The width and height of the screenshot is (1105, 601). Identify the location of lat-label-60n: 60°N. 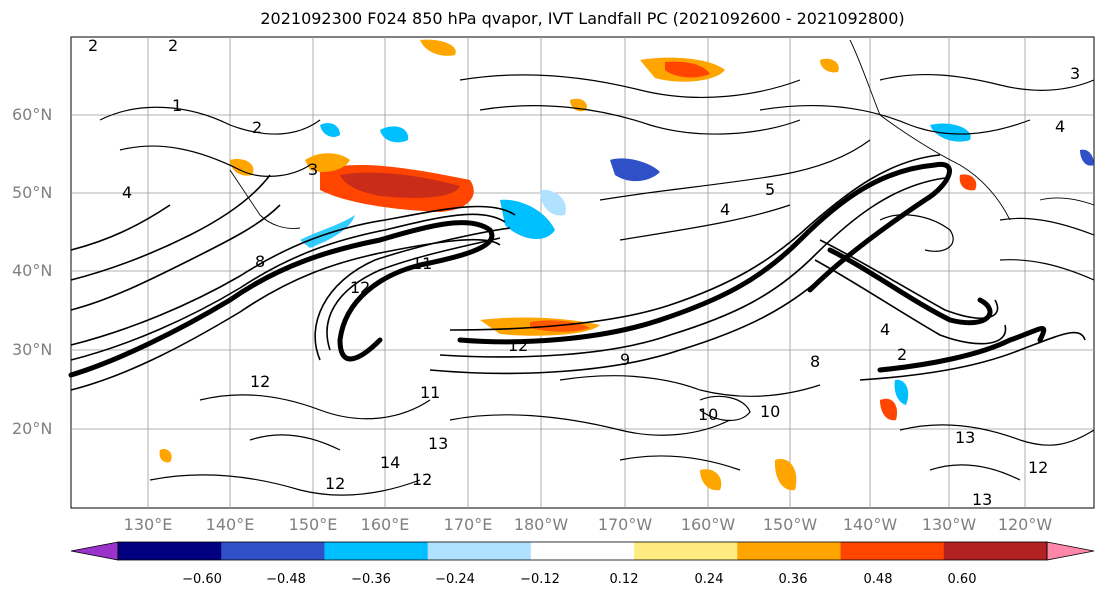
(32, 114).